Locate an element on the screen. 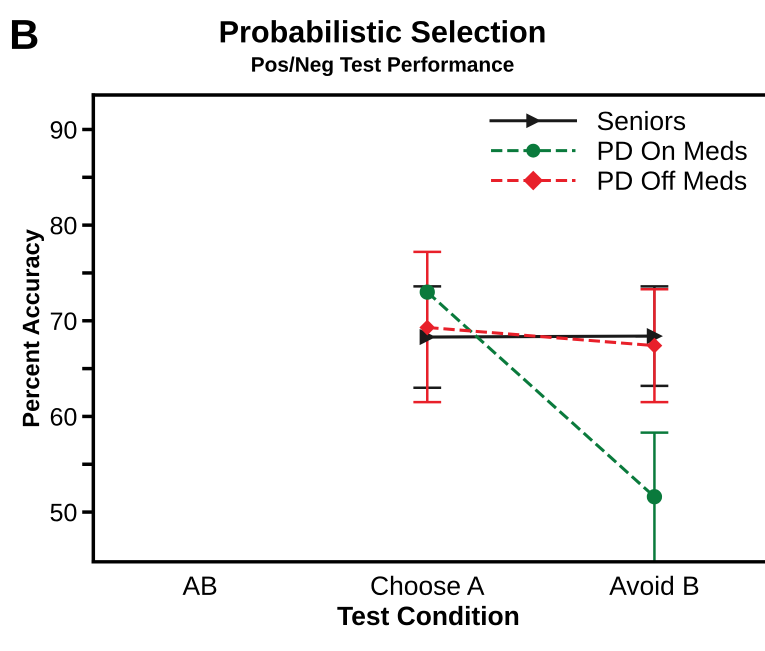 The image size is (765, 651). y-tick-label: 80 is located at coordinates (63, 225).